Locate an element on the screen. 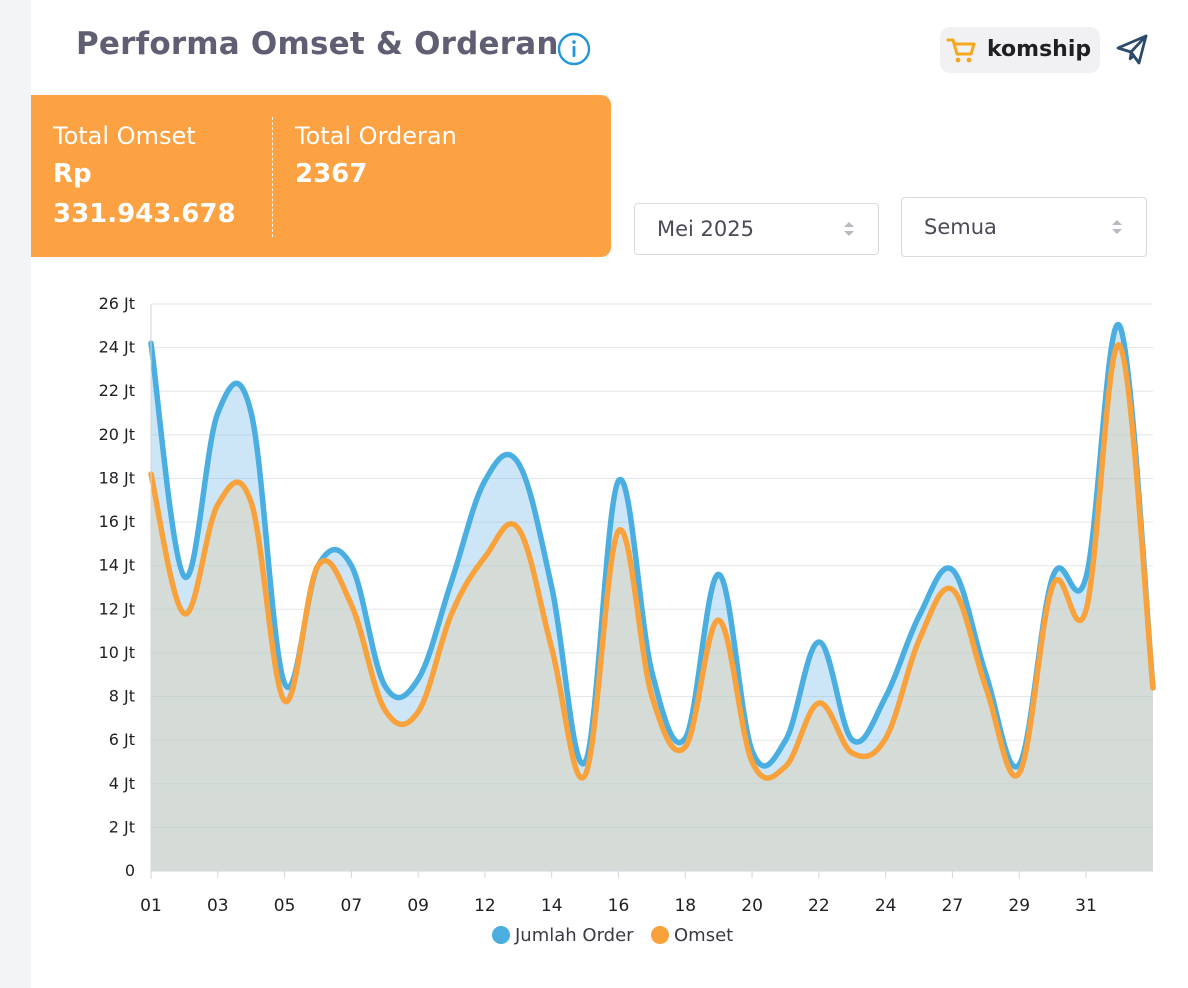  cart-icon is located at coordinates (961, 50).